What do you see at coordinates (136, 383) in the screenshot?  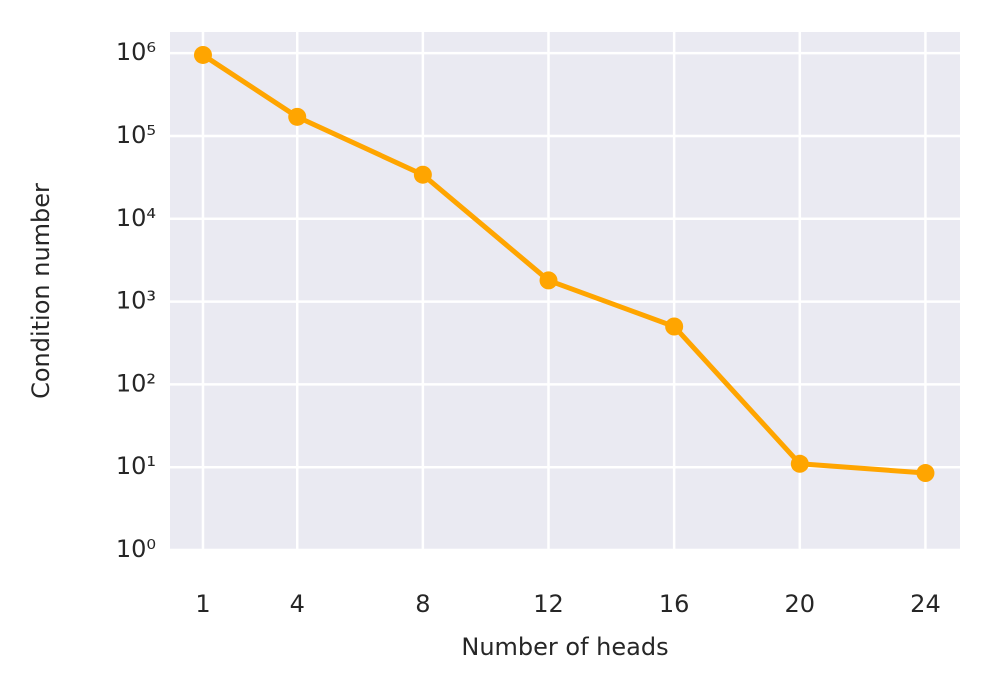 I see `y-tick-label: 10²` at bounding box center [136, 383].